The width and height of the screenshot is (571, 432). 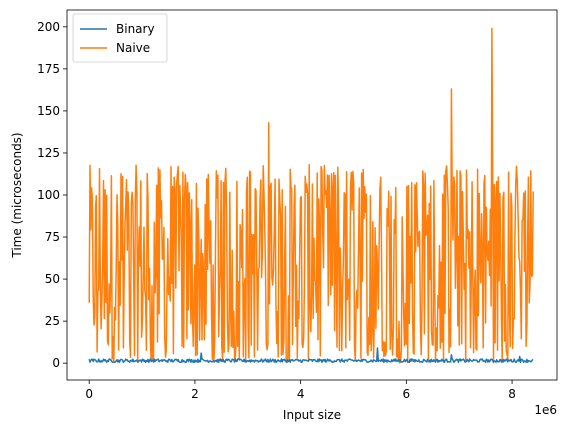 I want to click on y-ticks: 0 25 50 75 100 125 150 175 200, so click(x=52, y=195).